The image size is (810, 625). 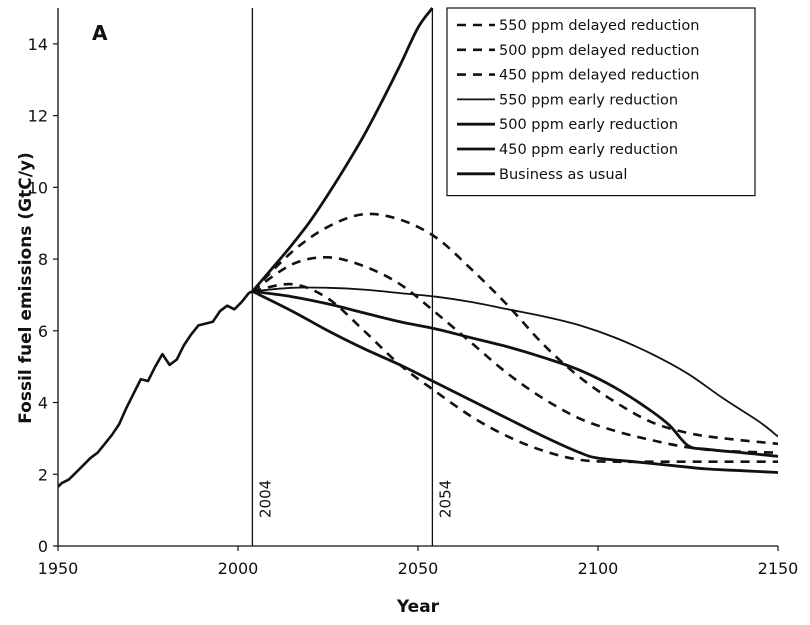 I want to click on legend-box, so click(x=601, y=102).